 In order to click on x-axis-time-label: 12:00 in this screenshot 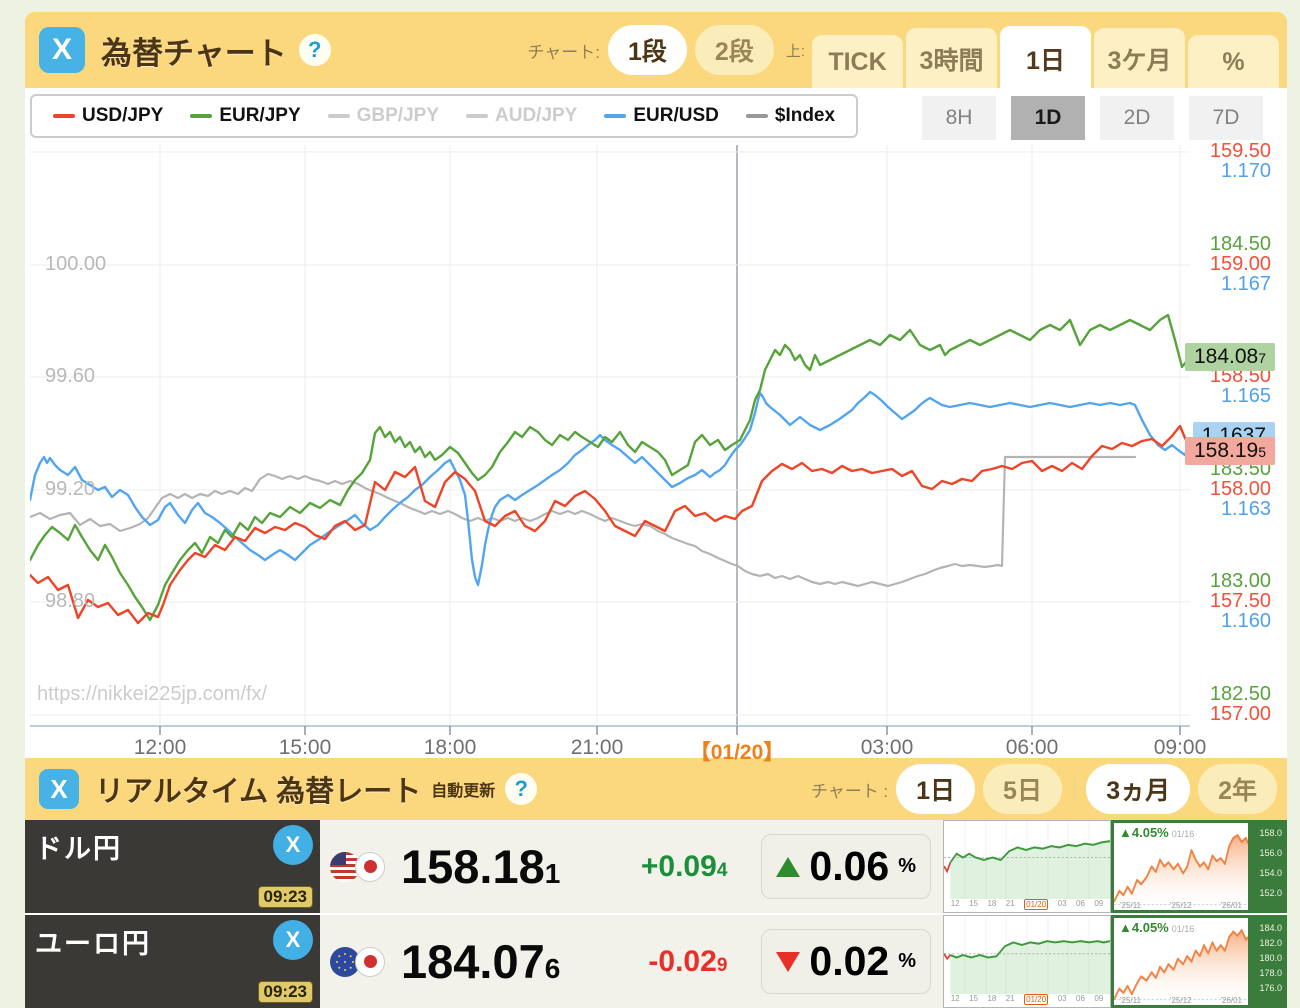, I will do `click(160, 747)`.